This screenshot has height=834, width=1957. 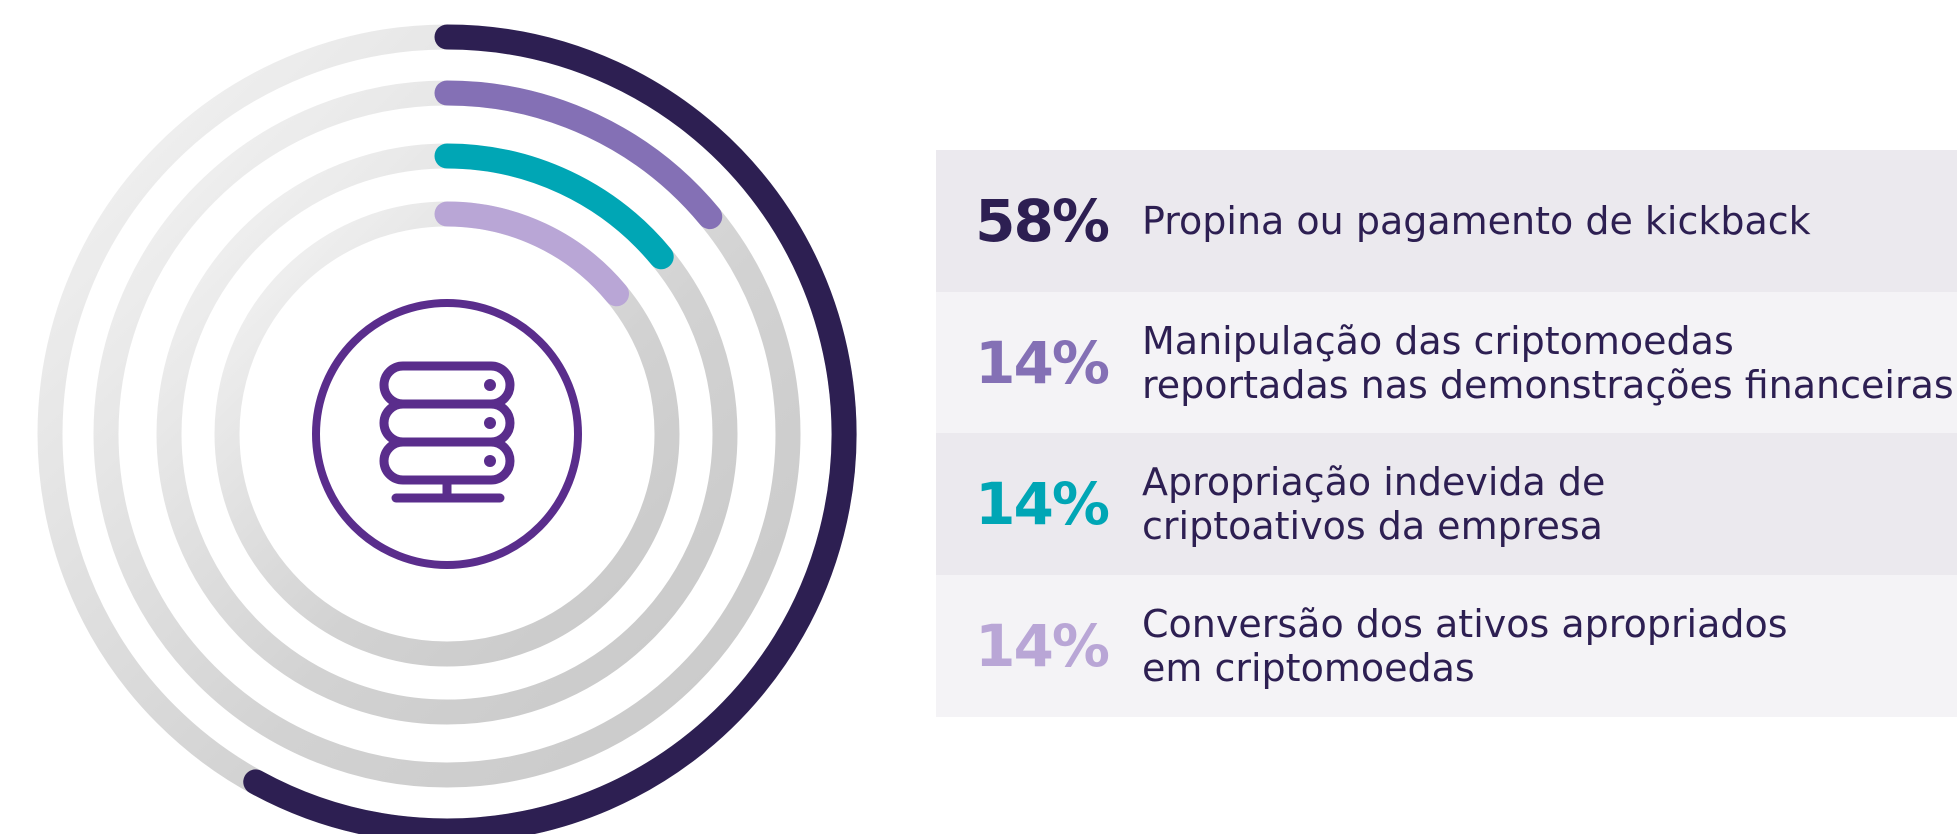 I want to click on icon-circle, so click(x=447, y=434).